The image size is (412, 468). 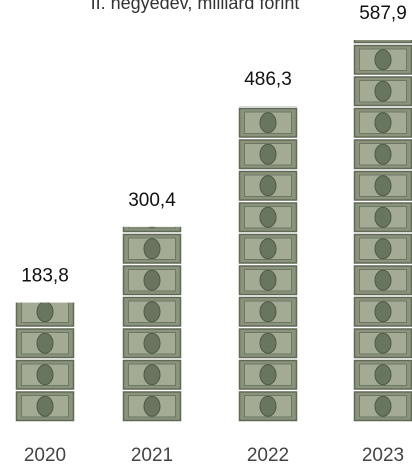 I want to click on x-tick-label: 2021, so click(x=152, y=455).